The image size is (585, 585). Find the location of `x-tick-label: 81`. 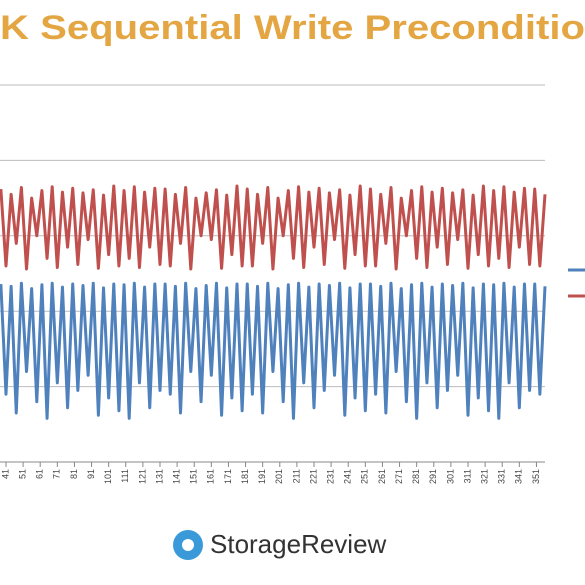

x-tick-label: 81 is located at coordinates (74, 474).